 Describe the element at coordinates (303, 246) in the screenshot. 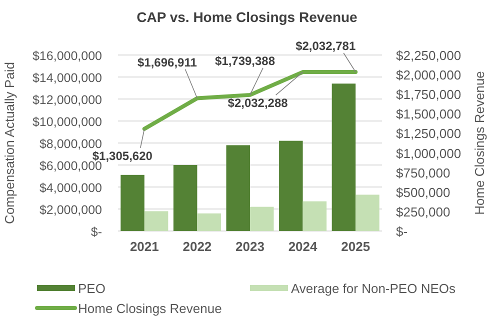

I see `x-tick-label: 2024` at that location.